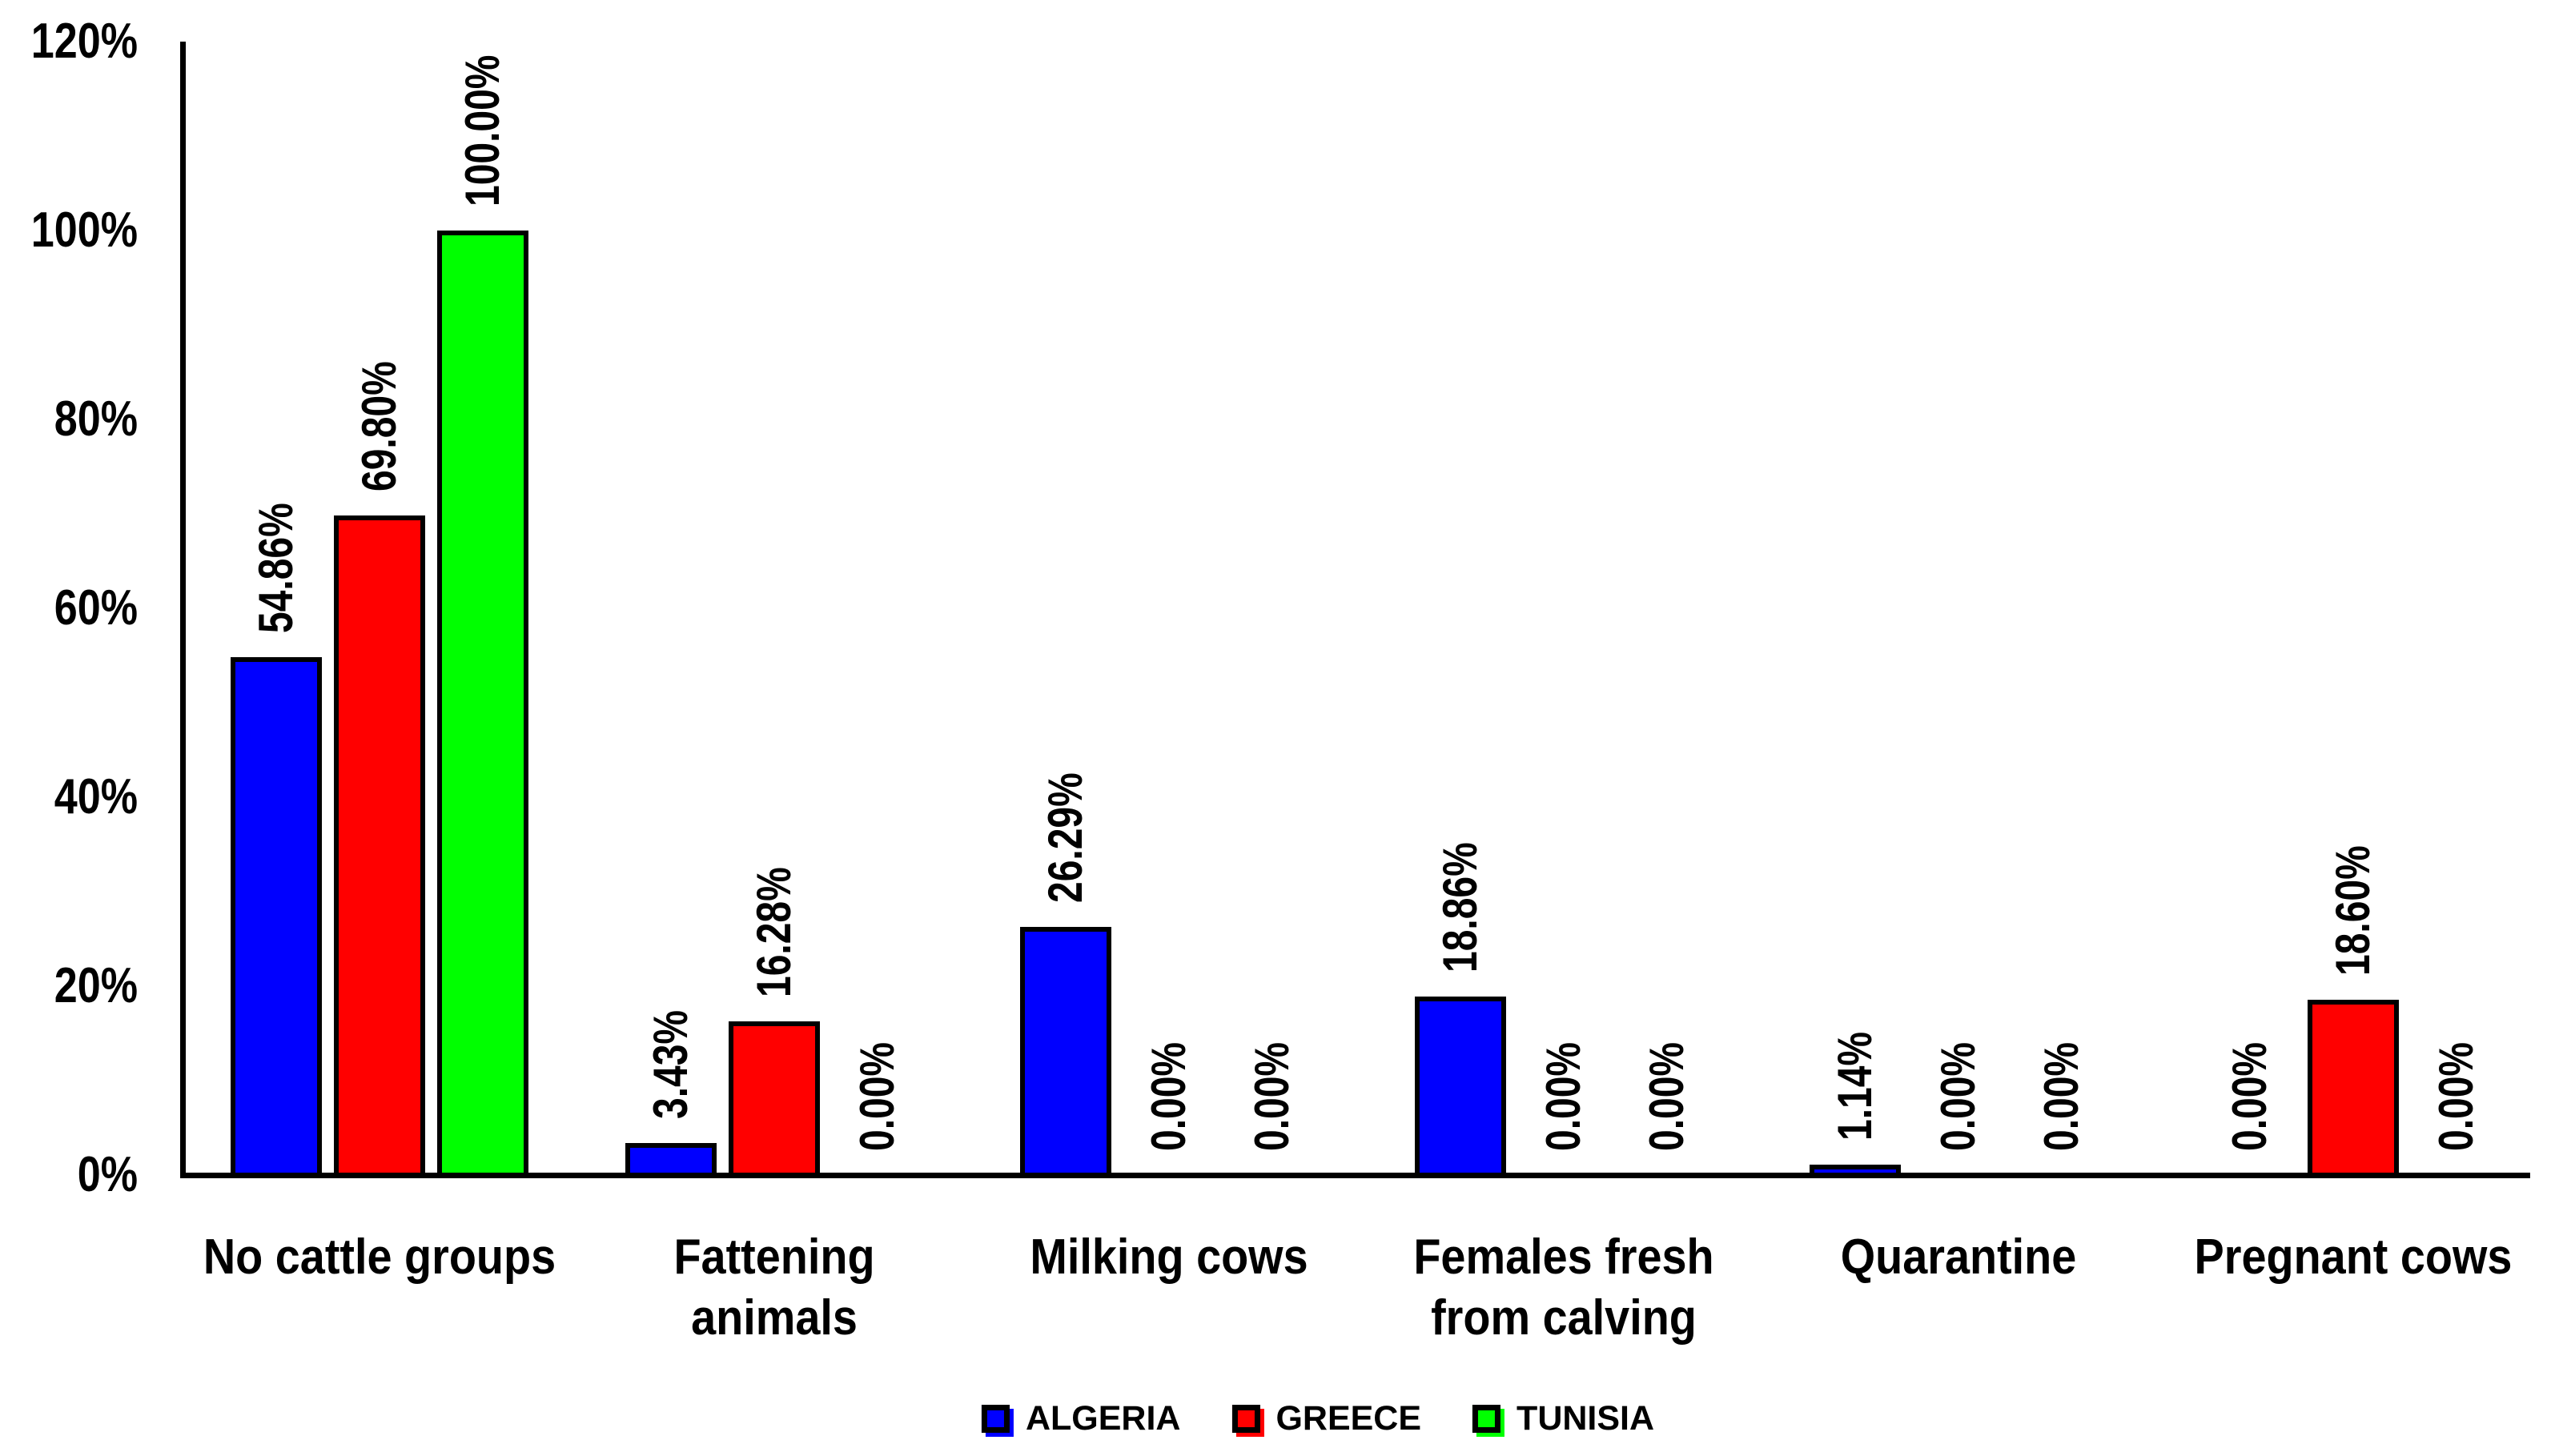 The image size is (2559, 1456). Describe the element at coordinates (2353, 910) in the screenshot. I see `bar-value-label: 18.60%` at that location.